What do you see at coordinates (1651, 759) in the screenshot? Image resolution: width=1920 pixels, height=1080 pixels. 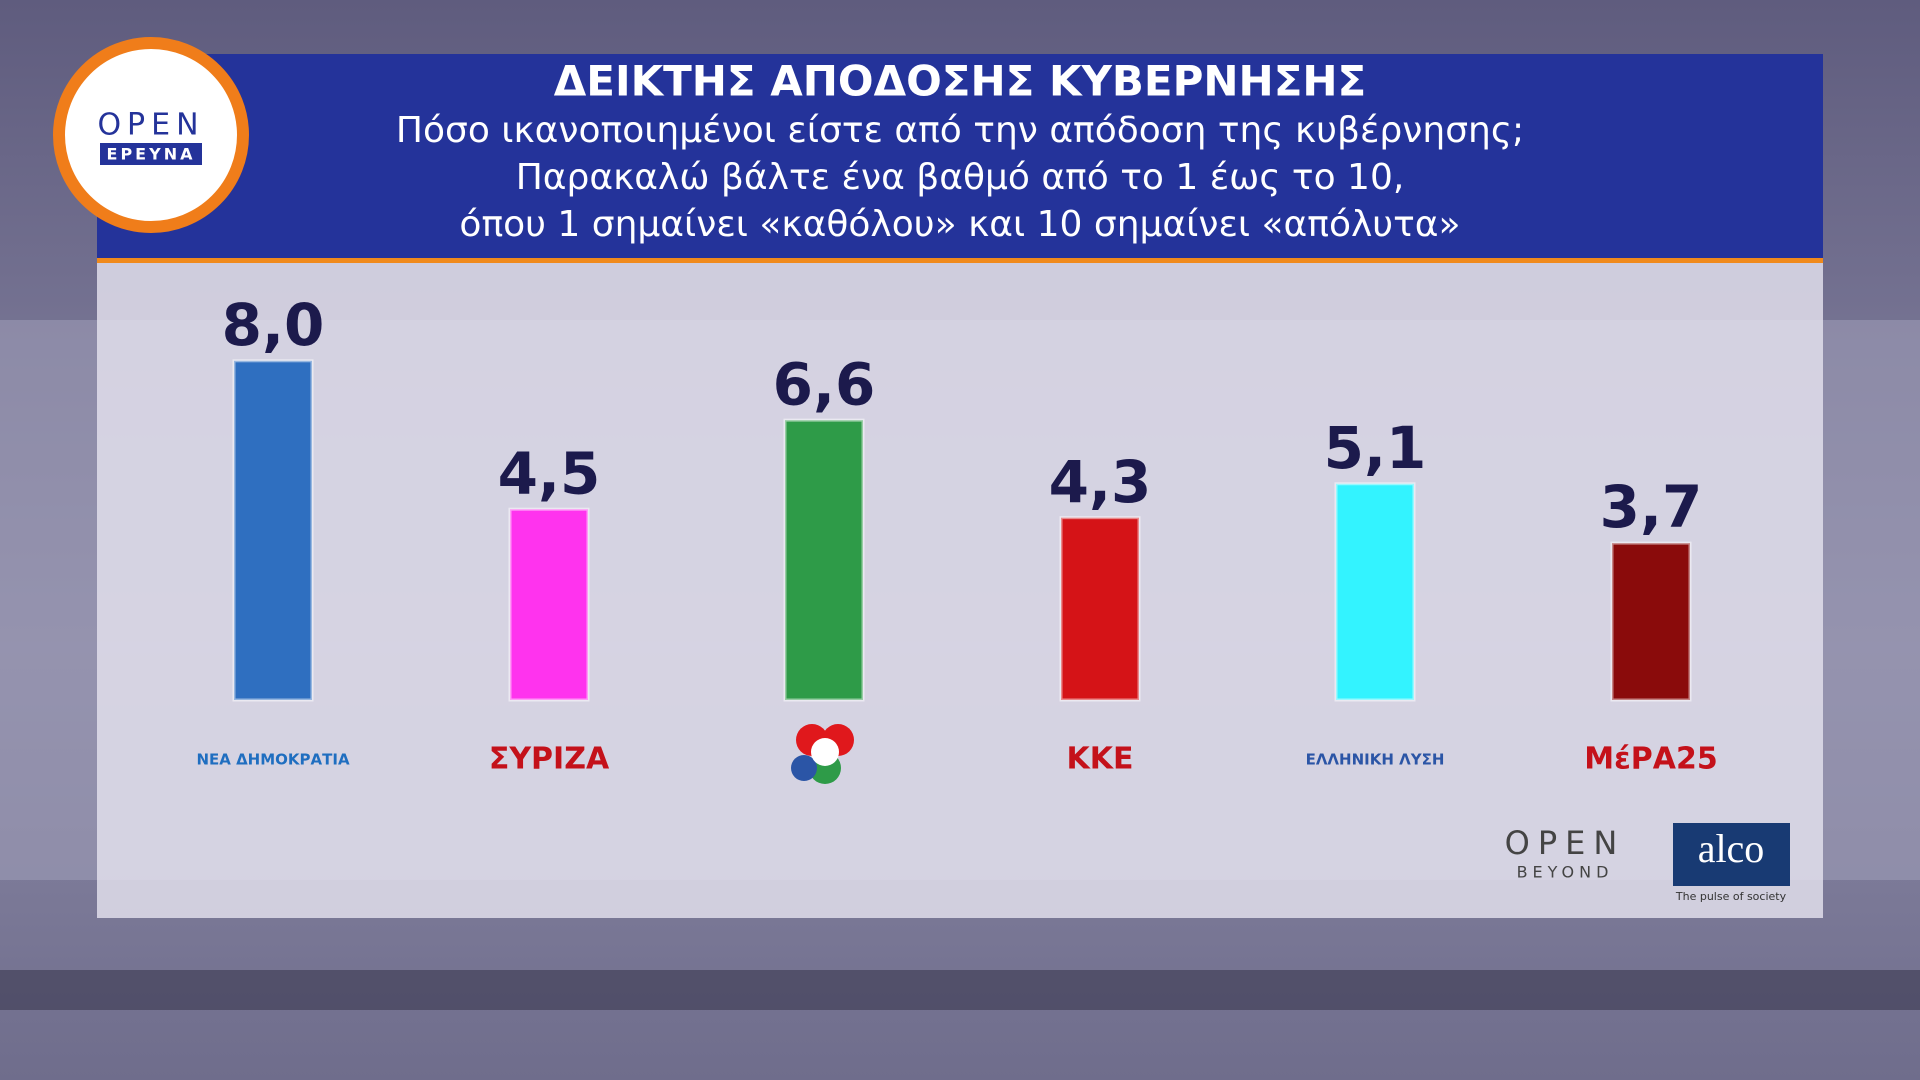 I see `category-label: ΜέΡΑ25` at bounding box center [1651, 759].